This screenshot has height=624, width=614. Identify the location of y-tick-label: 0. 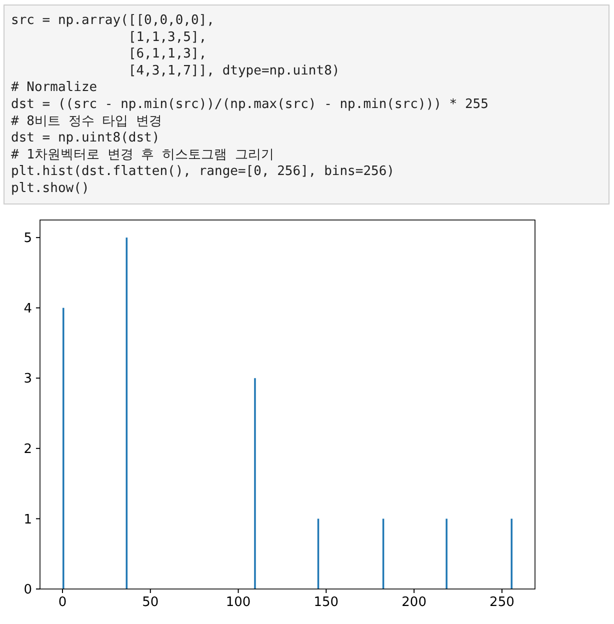
(28, 590).